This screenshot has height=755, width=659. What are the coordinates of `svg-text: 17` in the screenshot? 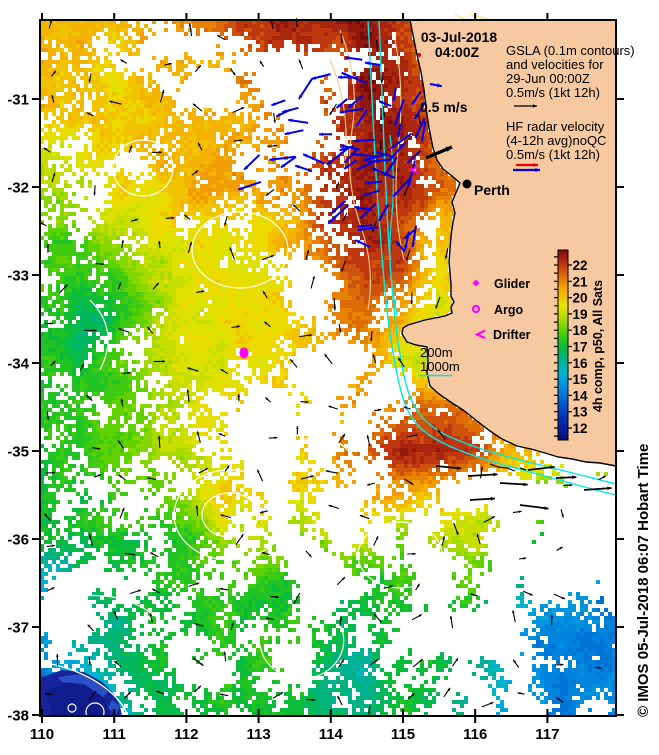 It's located at (580, 347).